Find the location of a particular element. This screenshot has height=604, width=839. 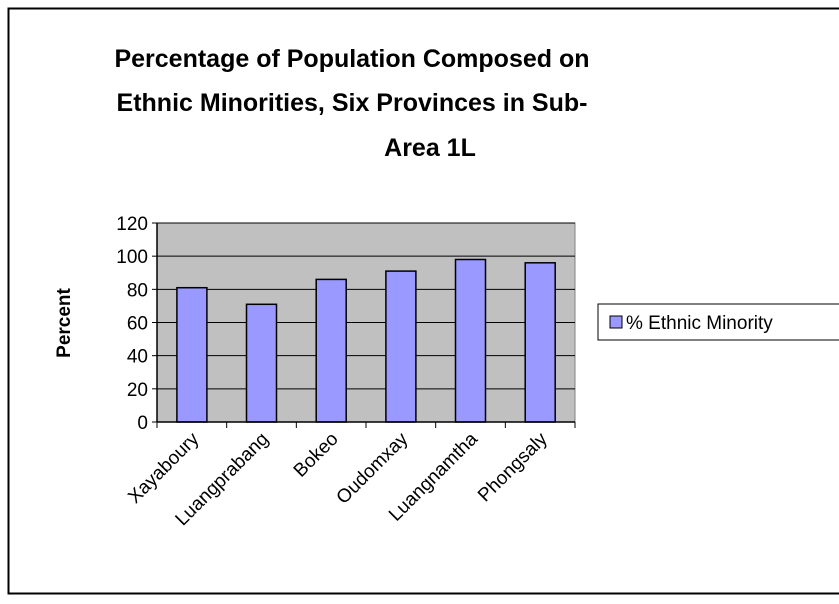

y-tick-label: 20 is located at coordinates (137, 390).